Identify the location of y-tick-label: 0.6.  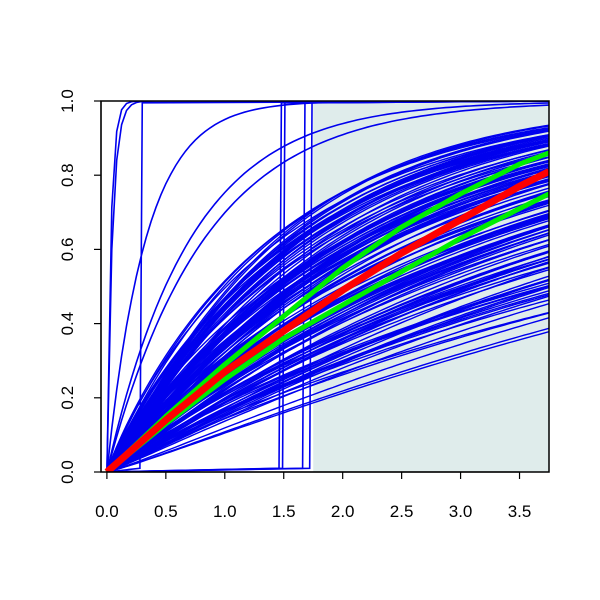
(67, 250).